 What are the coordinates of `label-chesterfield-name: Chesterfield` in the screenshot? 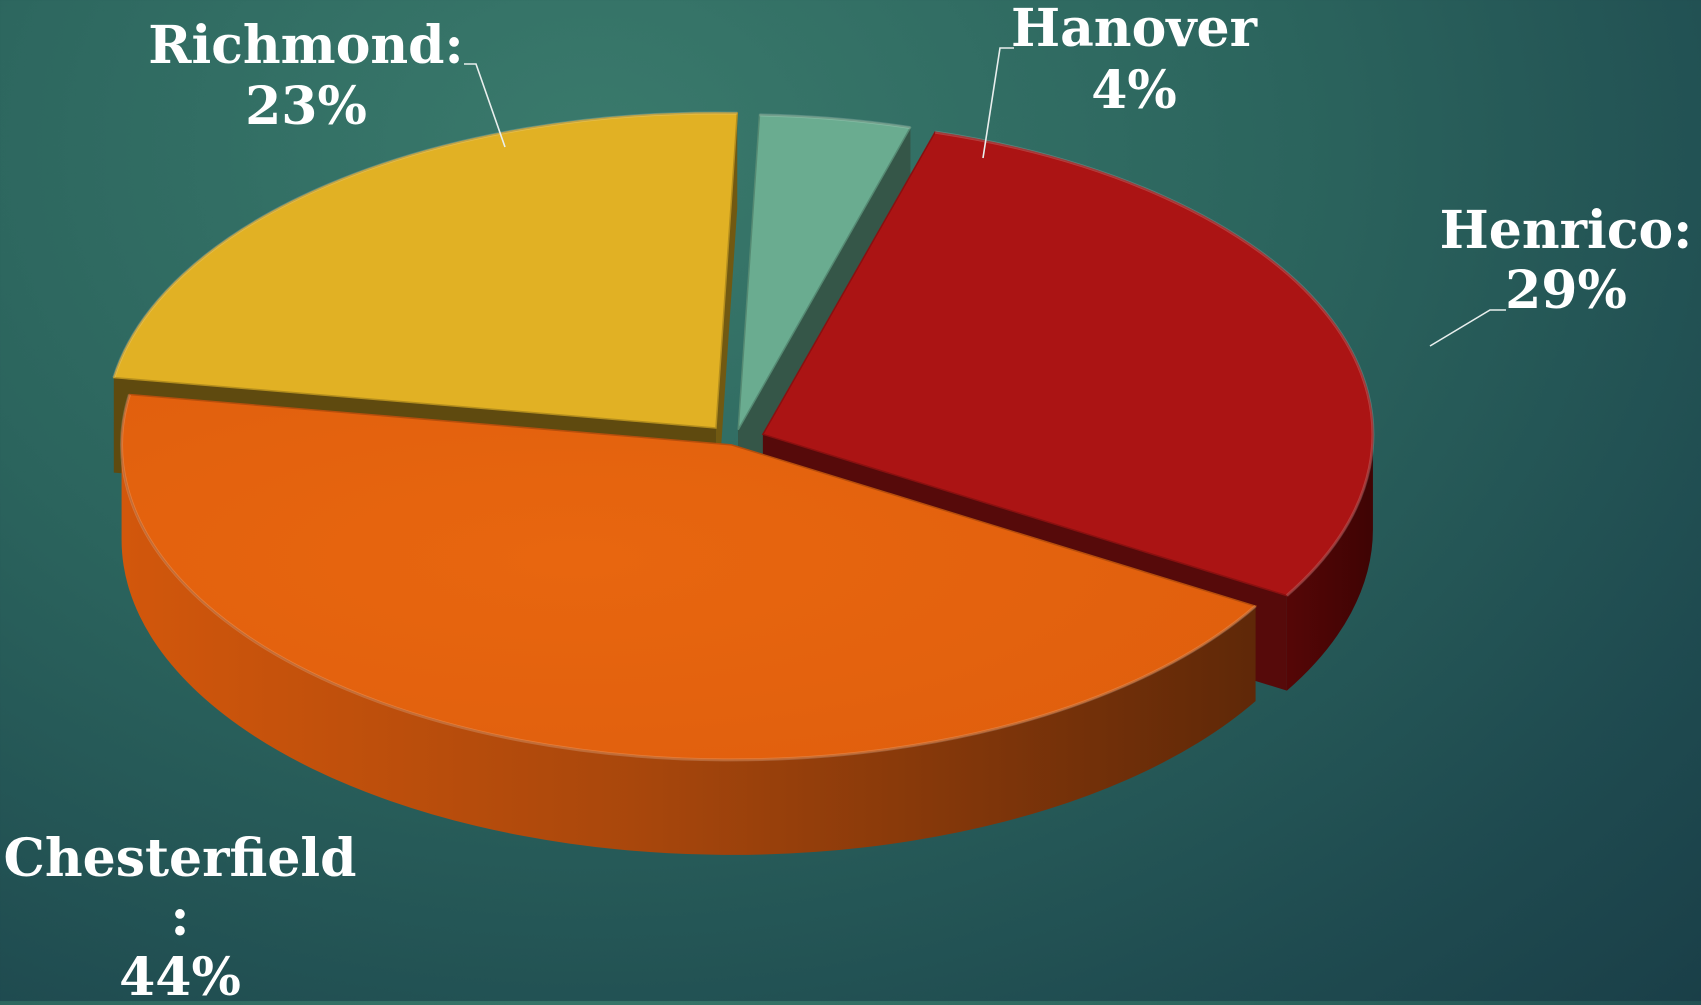 It's located at (179, 858).